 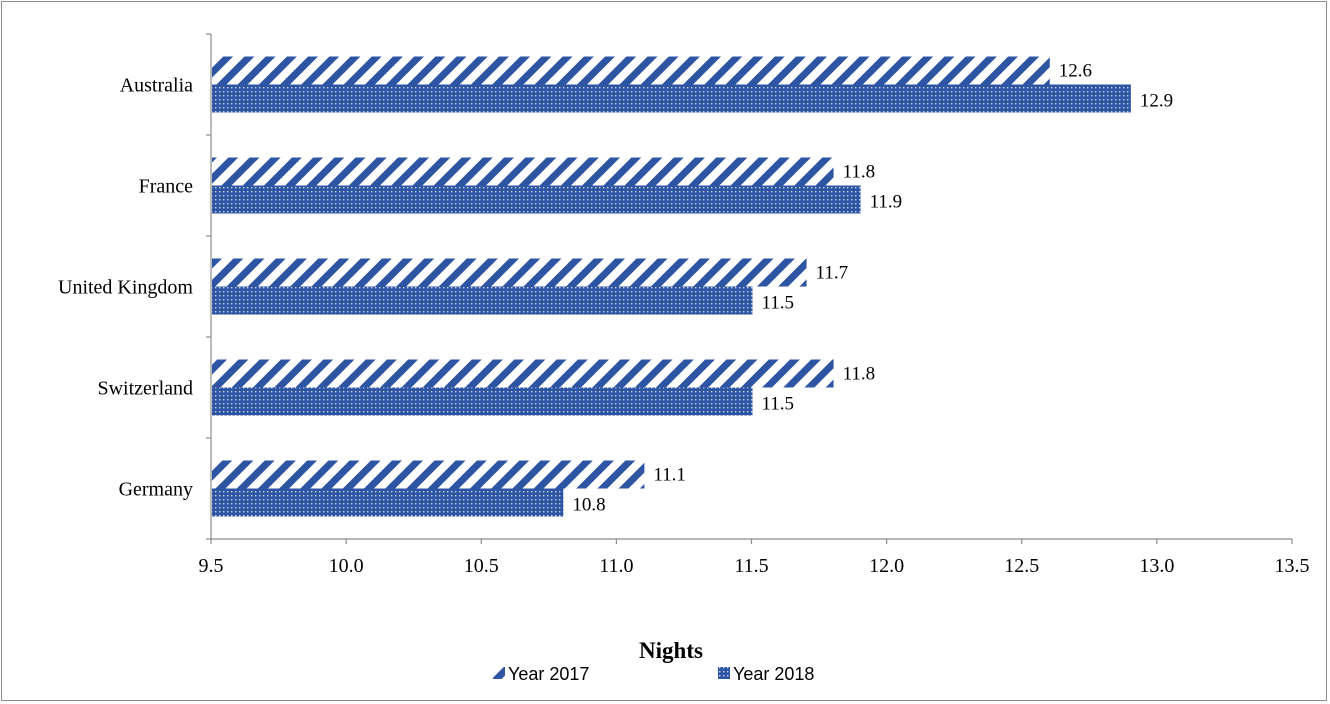 What do you see at coordinates (156, 86) in the screenshot?
I see `category-label: Australia` at bounding box center [156, 86].